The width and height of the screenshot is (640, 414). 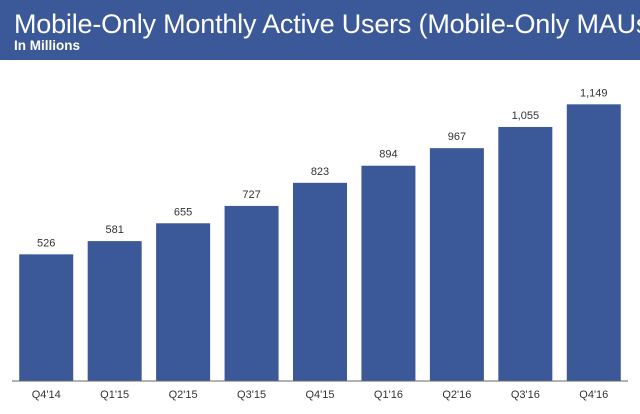 I want to click on x-tick-label-3: Q3'15, so click(x=251, y=395).